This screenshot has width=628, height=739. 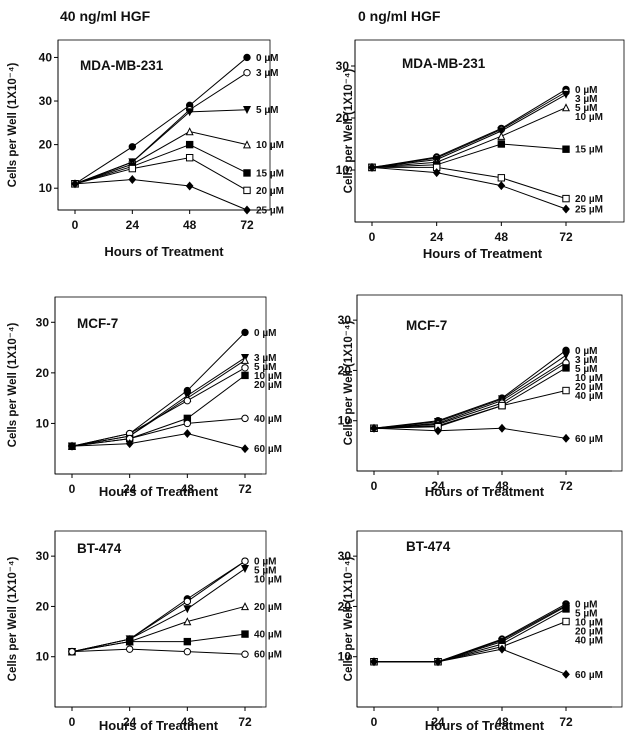 I want to click on series-25-m, so click(x=469, y=188).